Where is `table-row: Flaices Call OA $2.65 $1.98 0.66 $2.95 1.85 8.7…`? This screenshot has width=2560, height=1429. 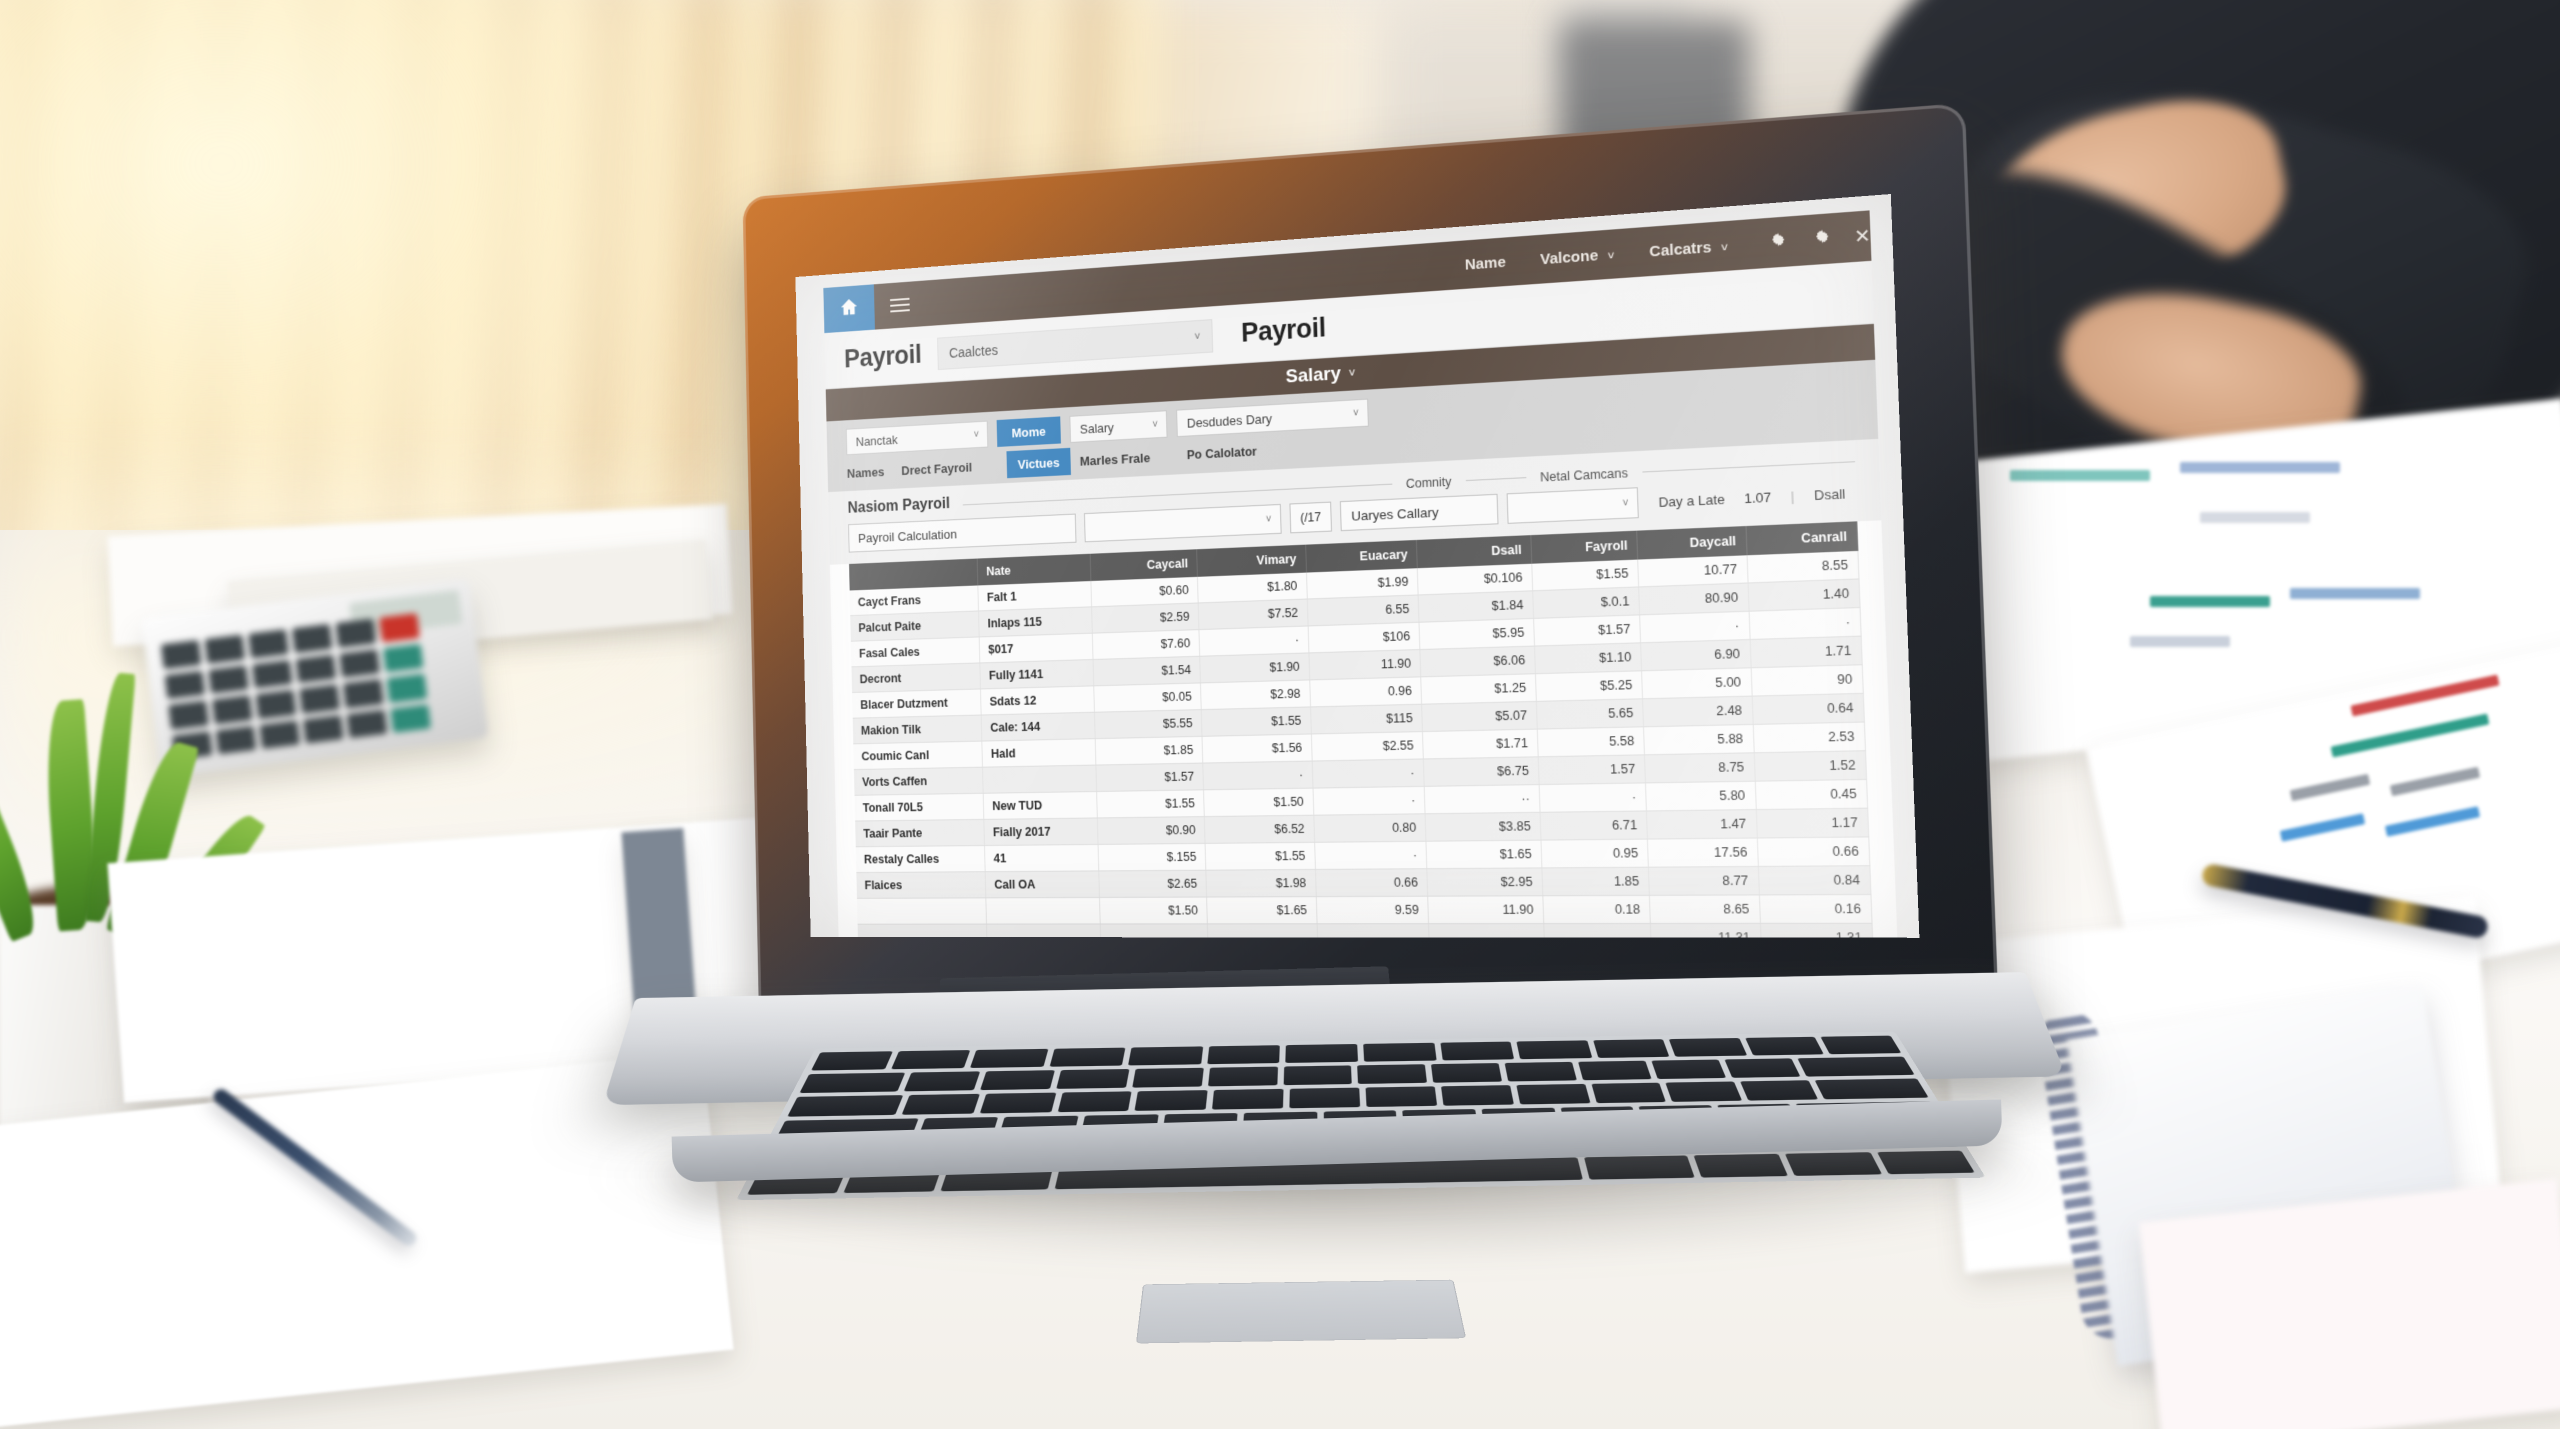 table-row: Flaices Call OA $2.65 $1.98 0.66 $2.95 1.85 8.7… is located at coordinates (1363, 882).